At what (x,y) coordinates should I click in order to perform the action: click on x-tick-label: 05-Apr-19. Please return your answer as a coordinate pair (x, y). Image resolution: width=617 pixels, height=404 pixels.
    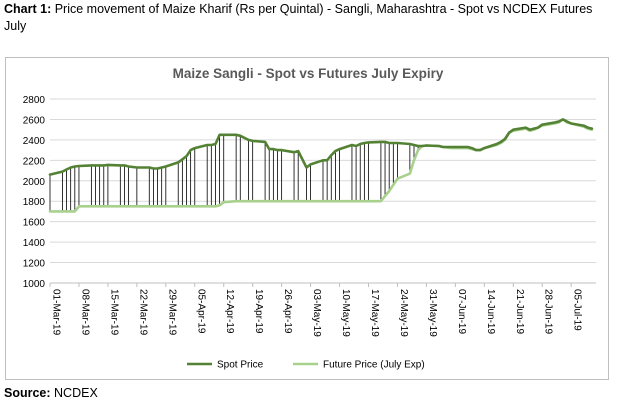
    Looking at the image, I should click on (200, 311).